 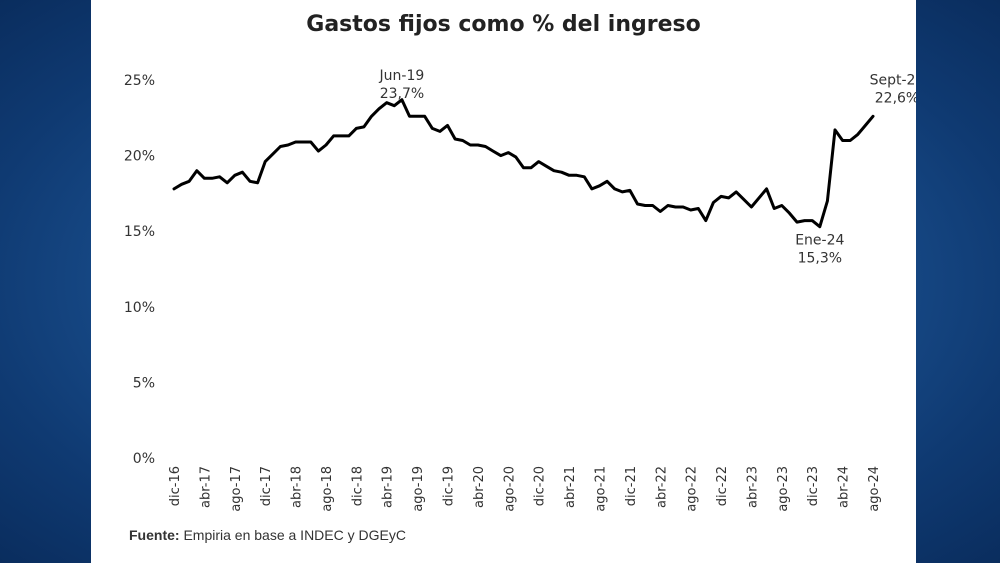 I want to click on x-tick-label: dic-18, so click(x=357, y=486).